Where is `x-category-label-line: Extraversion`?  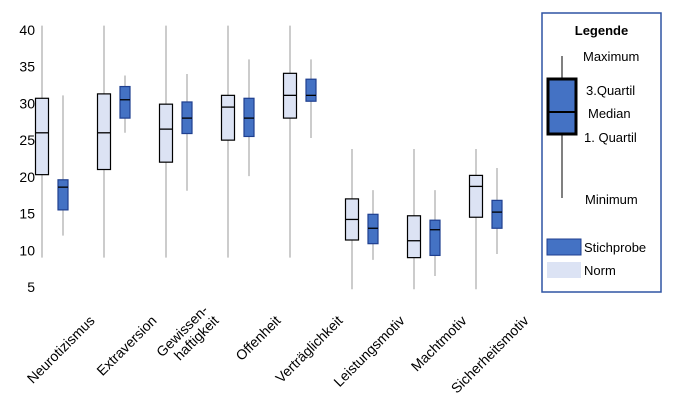 x-category-label-line: Extraversion is located at coordinates (126, 345).